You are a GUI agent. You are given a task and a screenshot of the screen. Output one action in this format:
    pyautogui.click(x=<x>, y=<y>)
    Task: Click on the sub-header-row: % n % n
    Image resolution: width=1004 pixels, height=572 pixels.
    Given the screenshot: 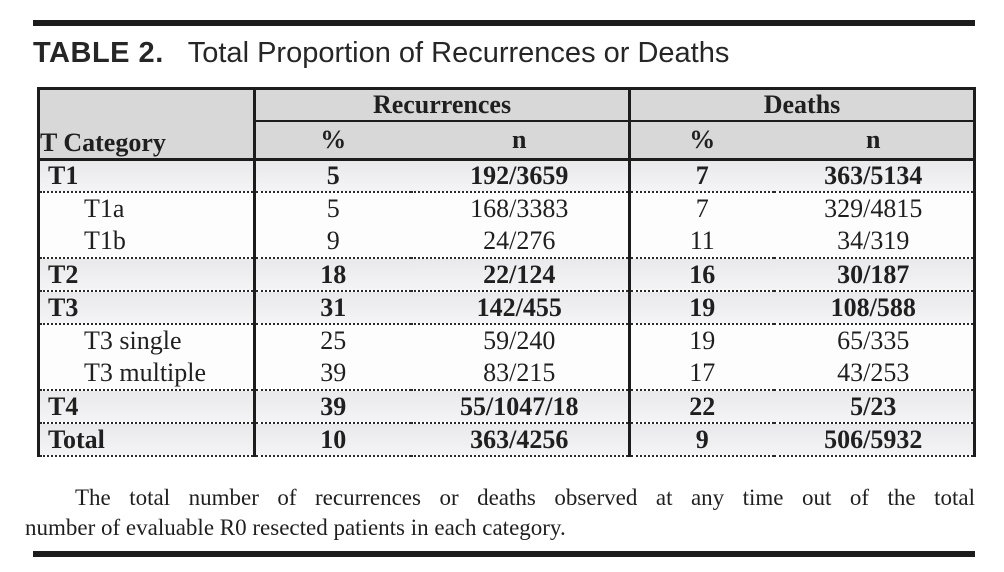 What is the action you would take?
    pyautogui.click(x=507, y=141)
    